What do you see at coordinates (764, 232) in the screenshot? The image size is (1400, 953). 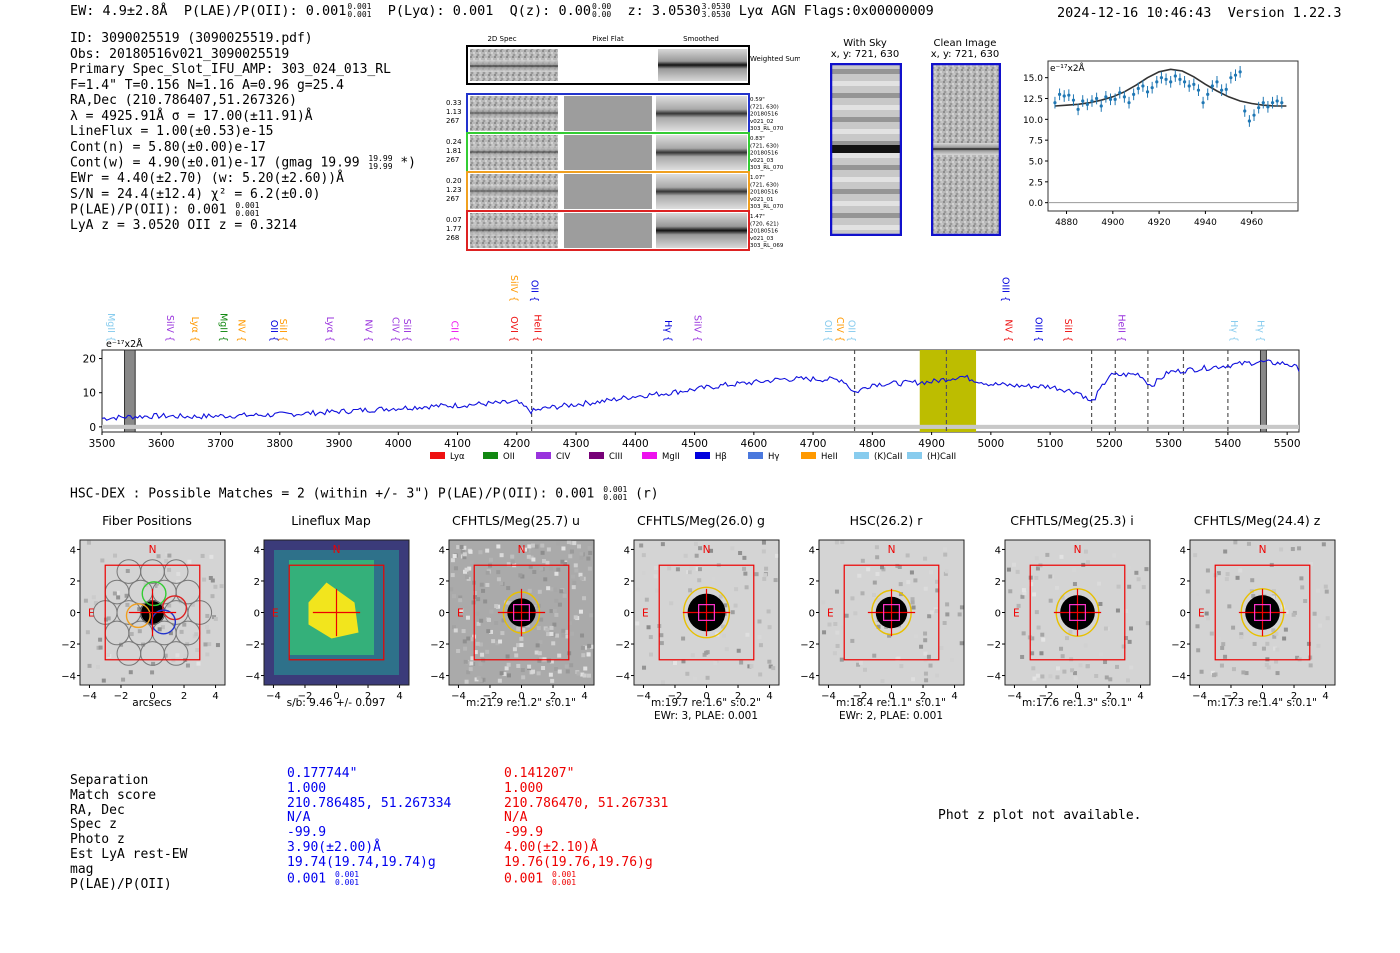 I see `cutout-right-label: 20180516` at bounding box center [764, 232].